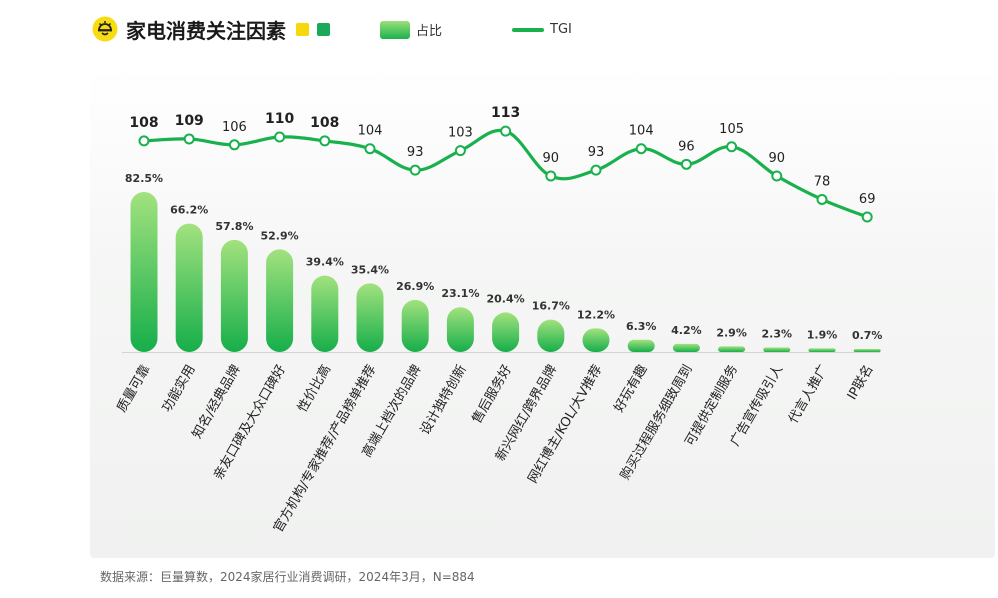  What do you see at coordinates (302, 29) in the screenshot?
I see `yellow-square-icon` at bounding box center [302, 29].